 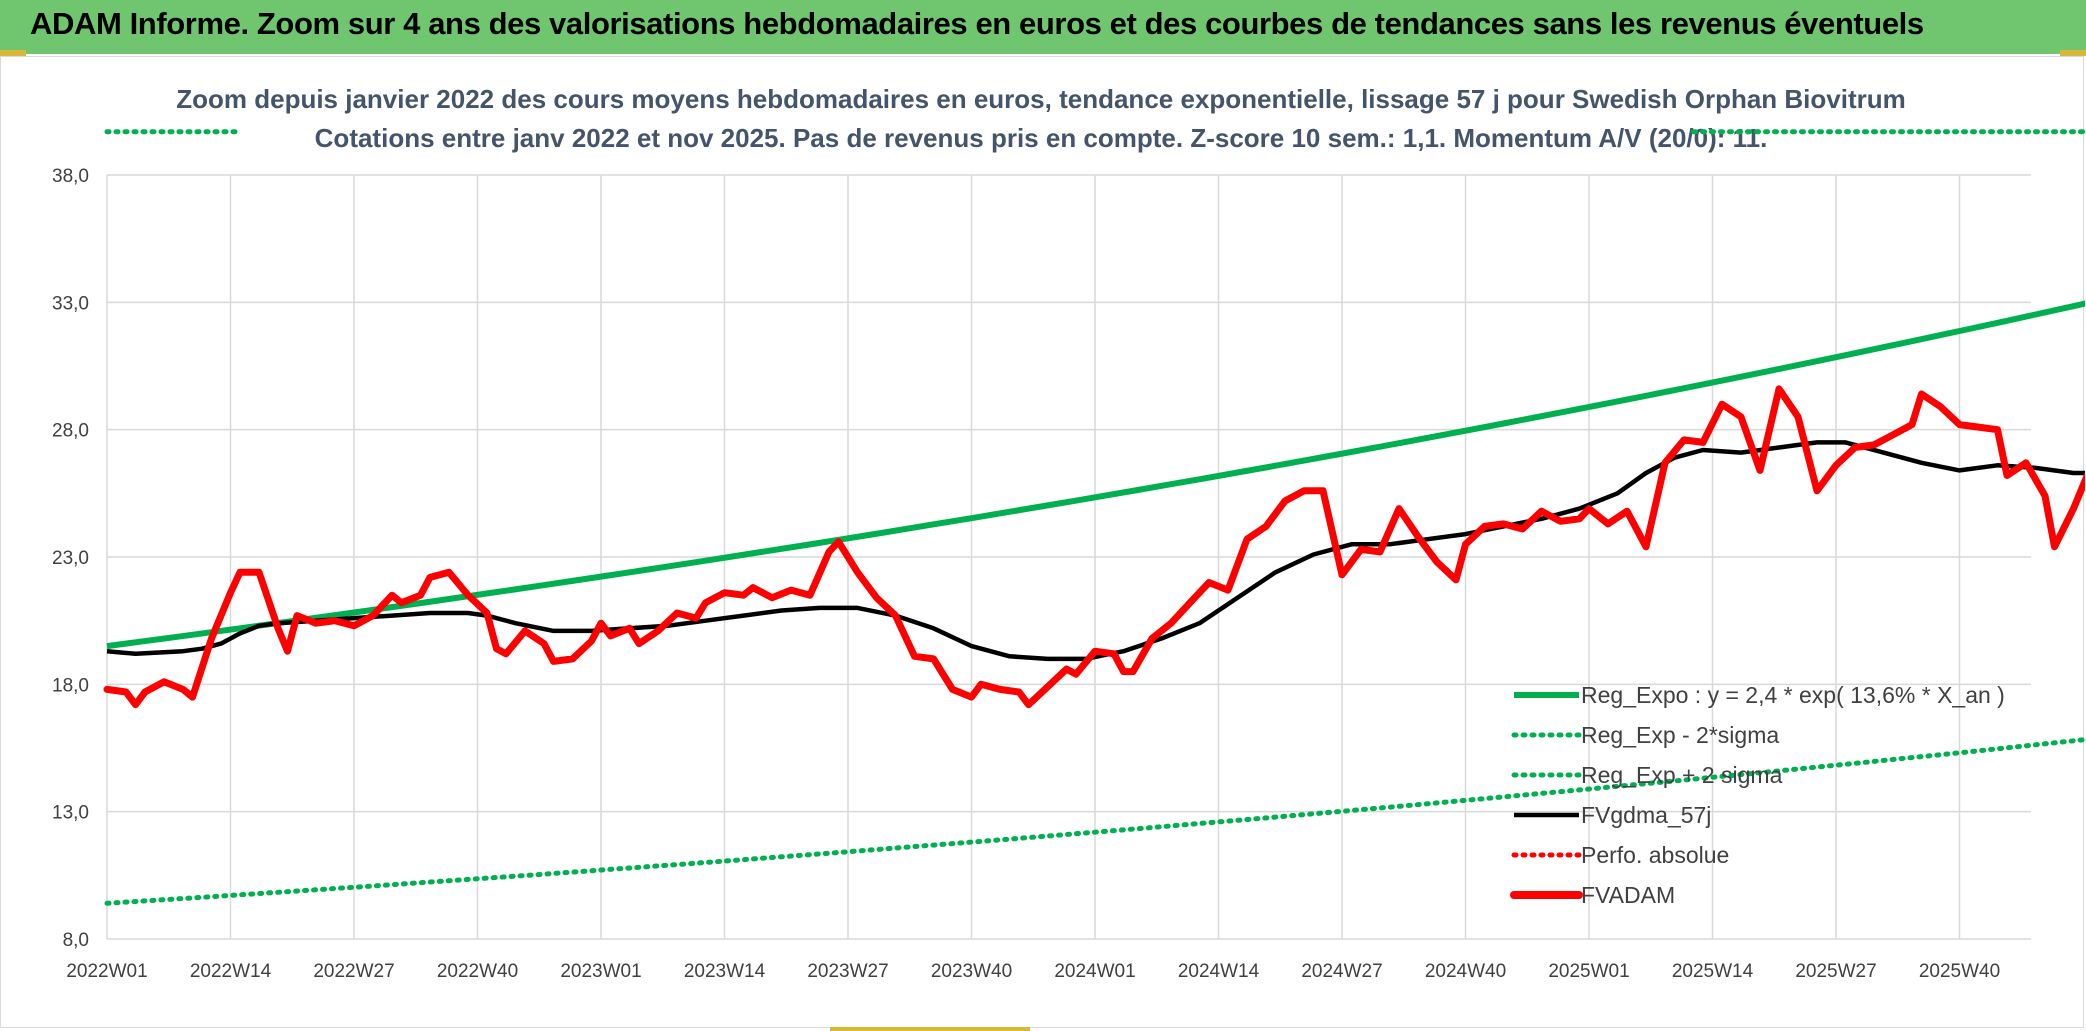 I want to click on x-tick-label: 2022W01, so click(x=106, y=971).